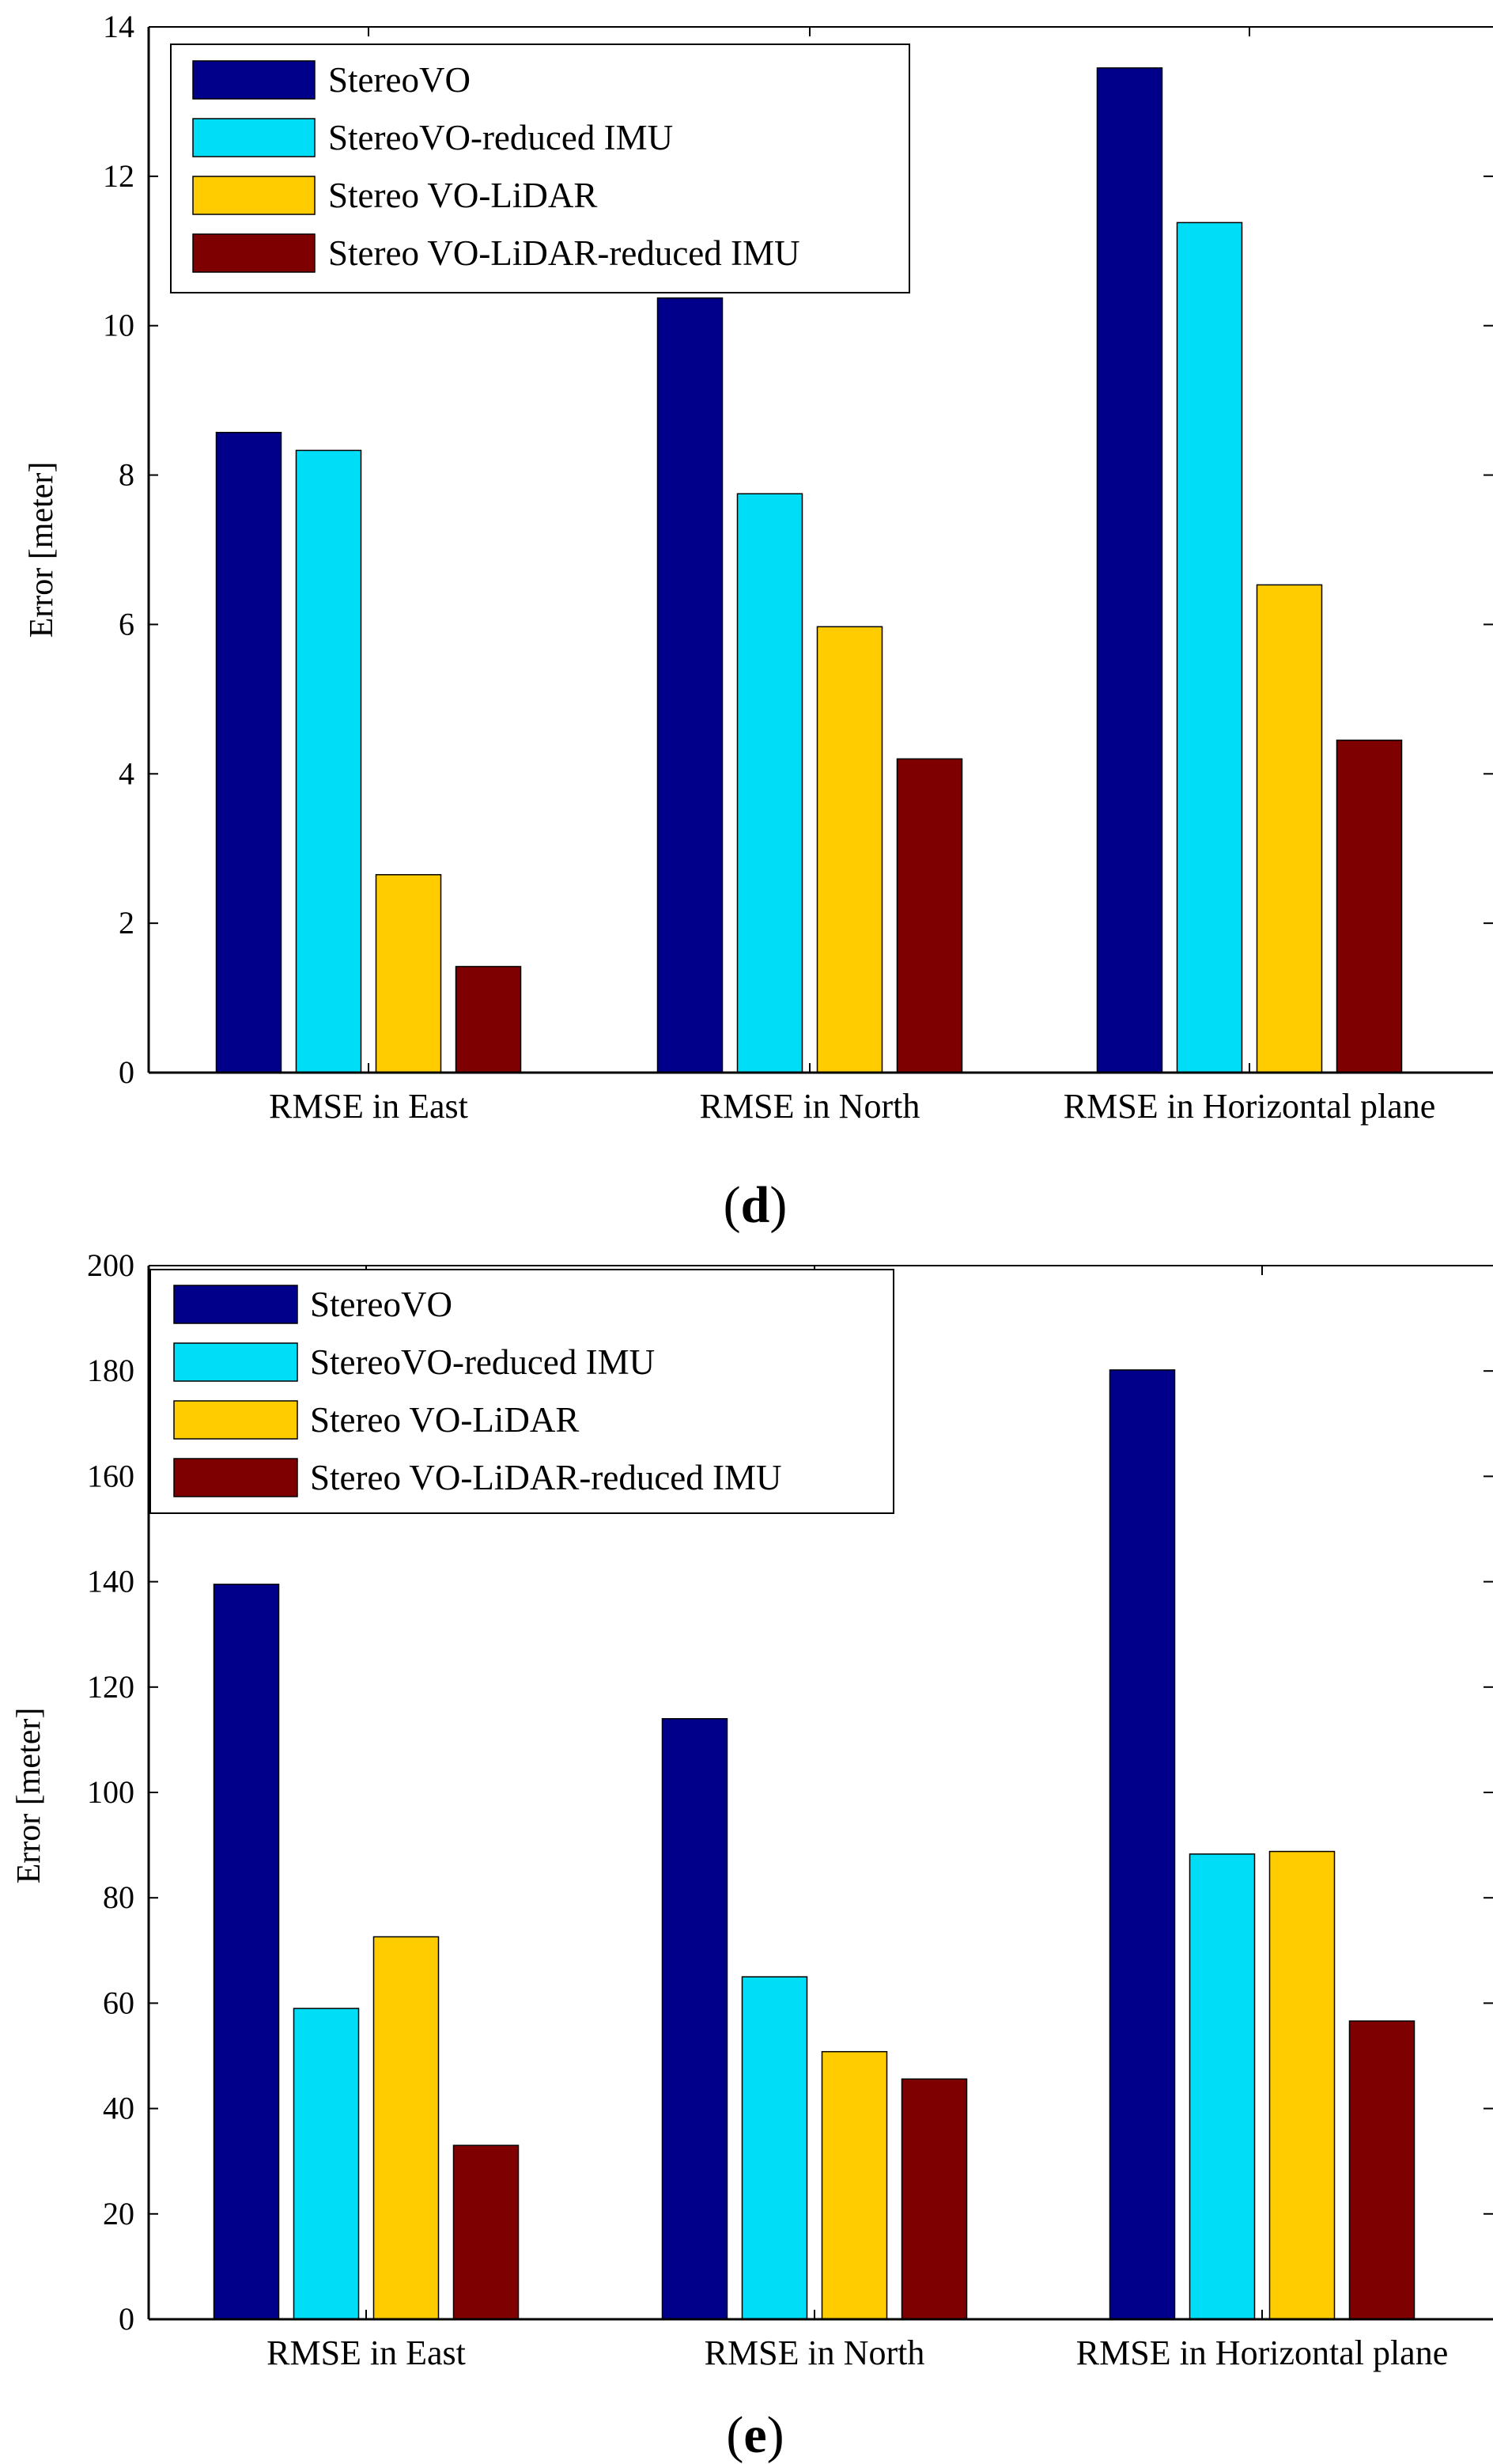 The width and height of the screenshot is (1493, 2464). I want to click on y-tick-label-4: 8, so click(127, 475).